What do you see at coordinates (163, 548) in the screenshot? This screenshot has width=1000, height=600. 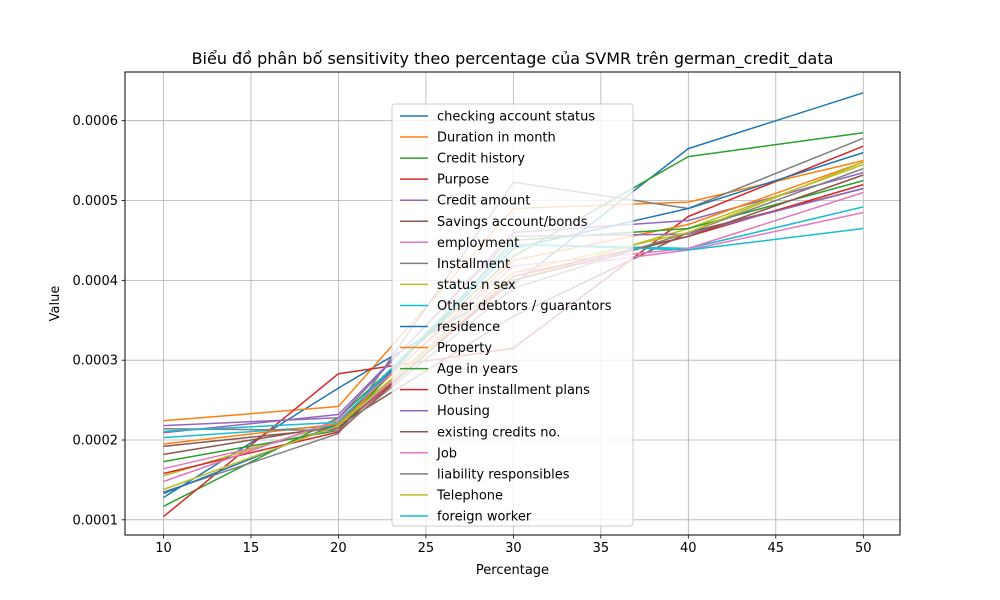 I see `x-tick-label: 10` at bounding box center [163, 548].